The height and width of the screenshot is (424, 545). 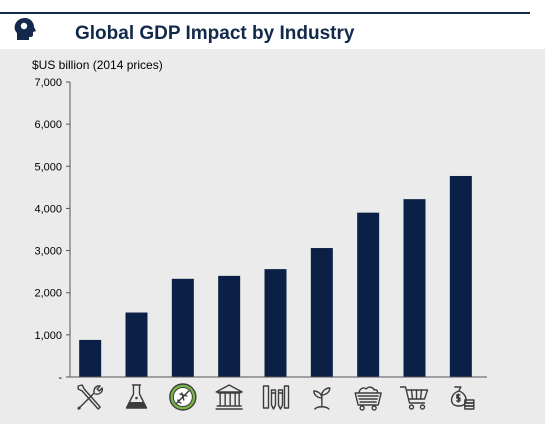 I want to click on y-tick-label: 4,000, so click(x=48, y=209).